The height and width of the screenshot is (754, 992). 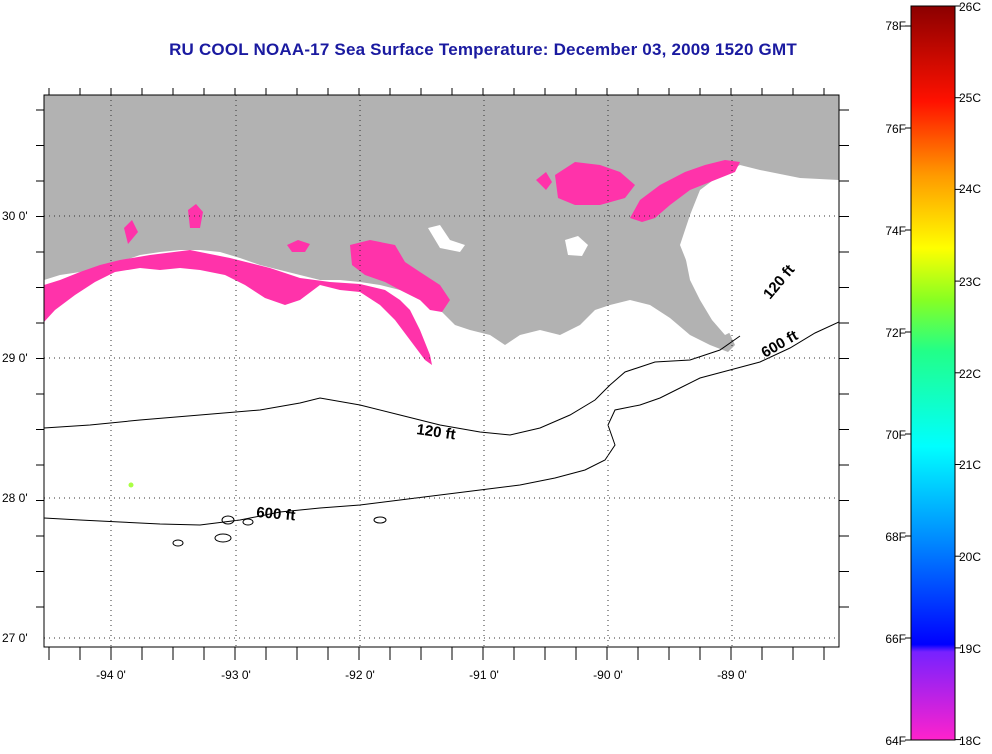 What do you see at coordinates (895, 129) in the screenshot?
I see `colorbar-f-label: 76F` at bounding box center [895, 129].